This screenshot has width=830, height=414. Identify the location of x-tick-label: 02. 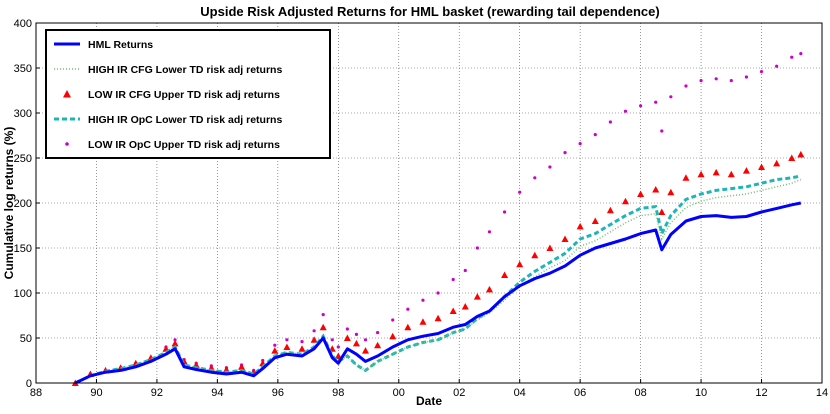
(459, 393).